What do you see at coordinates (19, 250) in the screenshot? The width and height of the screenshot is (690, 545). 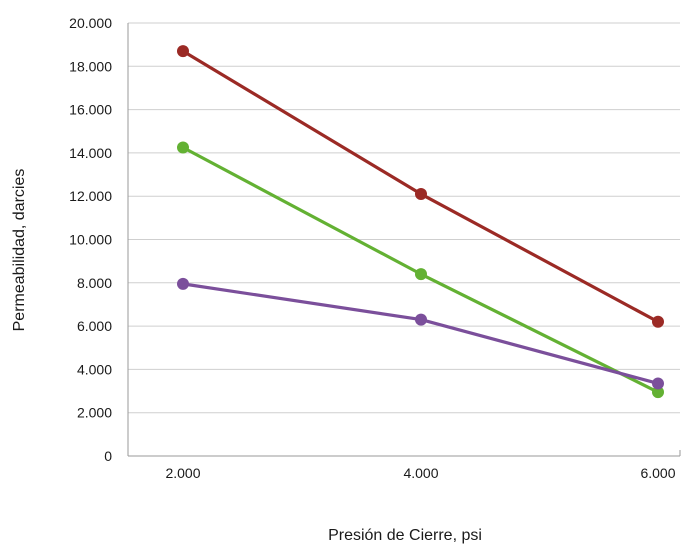 I see `y-axis-title: Permeabilidad, darcies` at bounding box center [19, 250].